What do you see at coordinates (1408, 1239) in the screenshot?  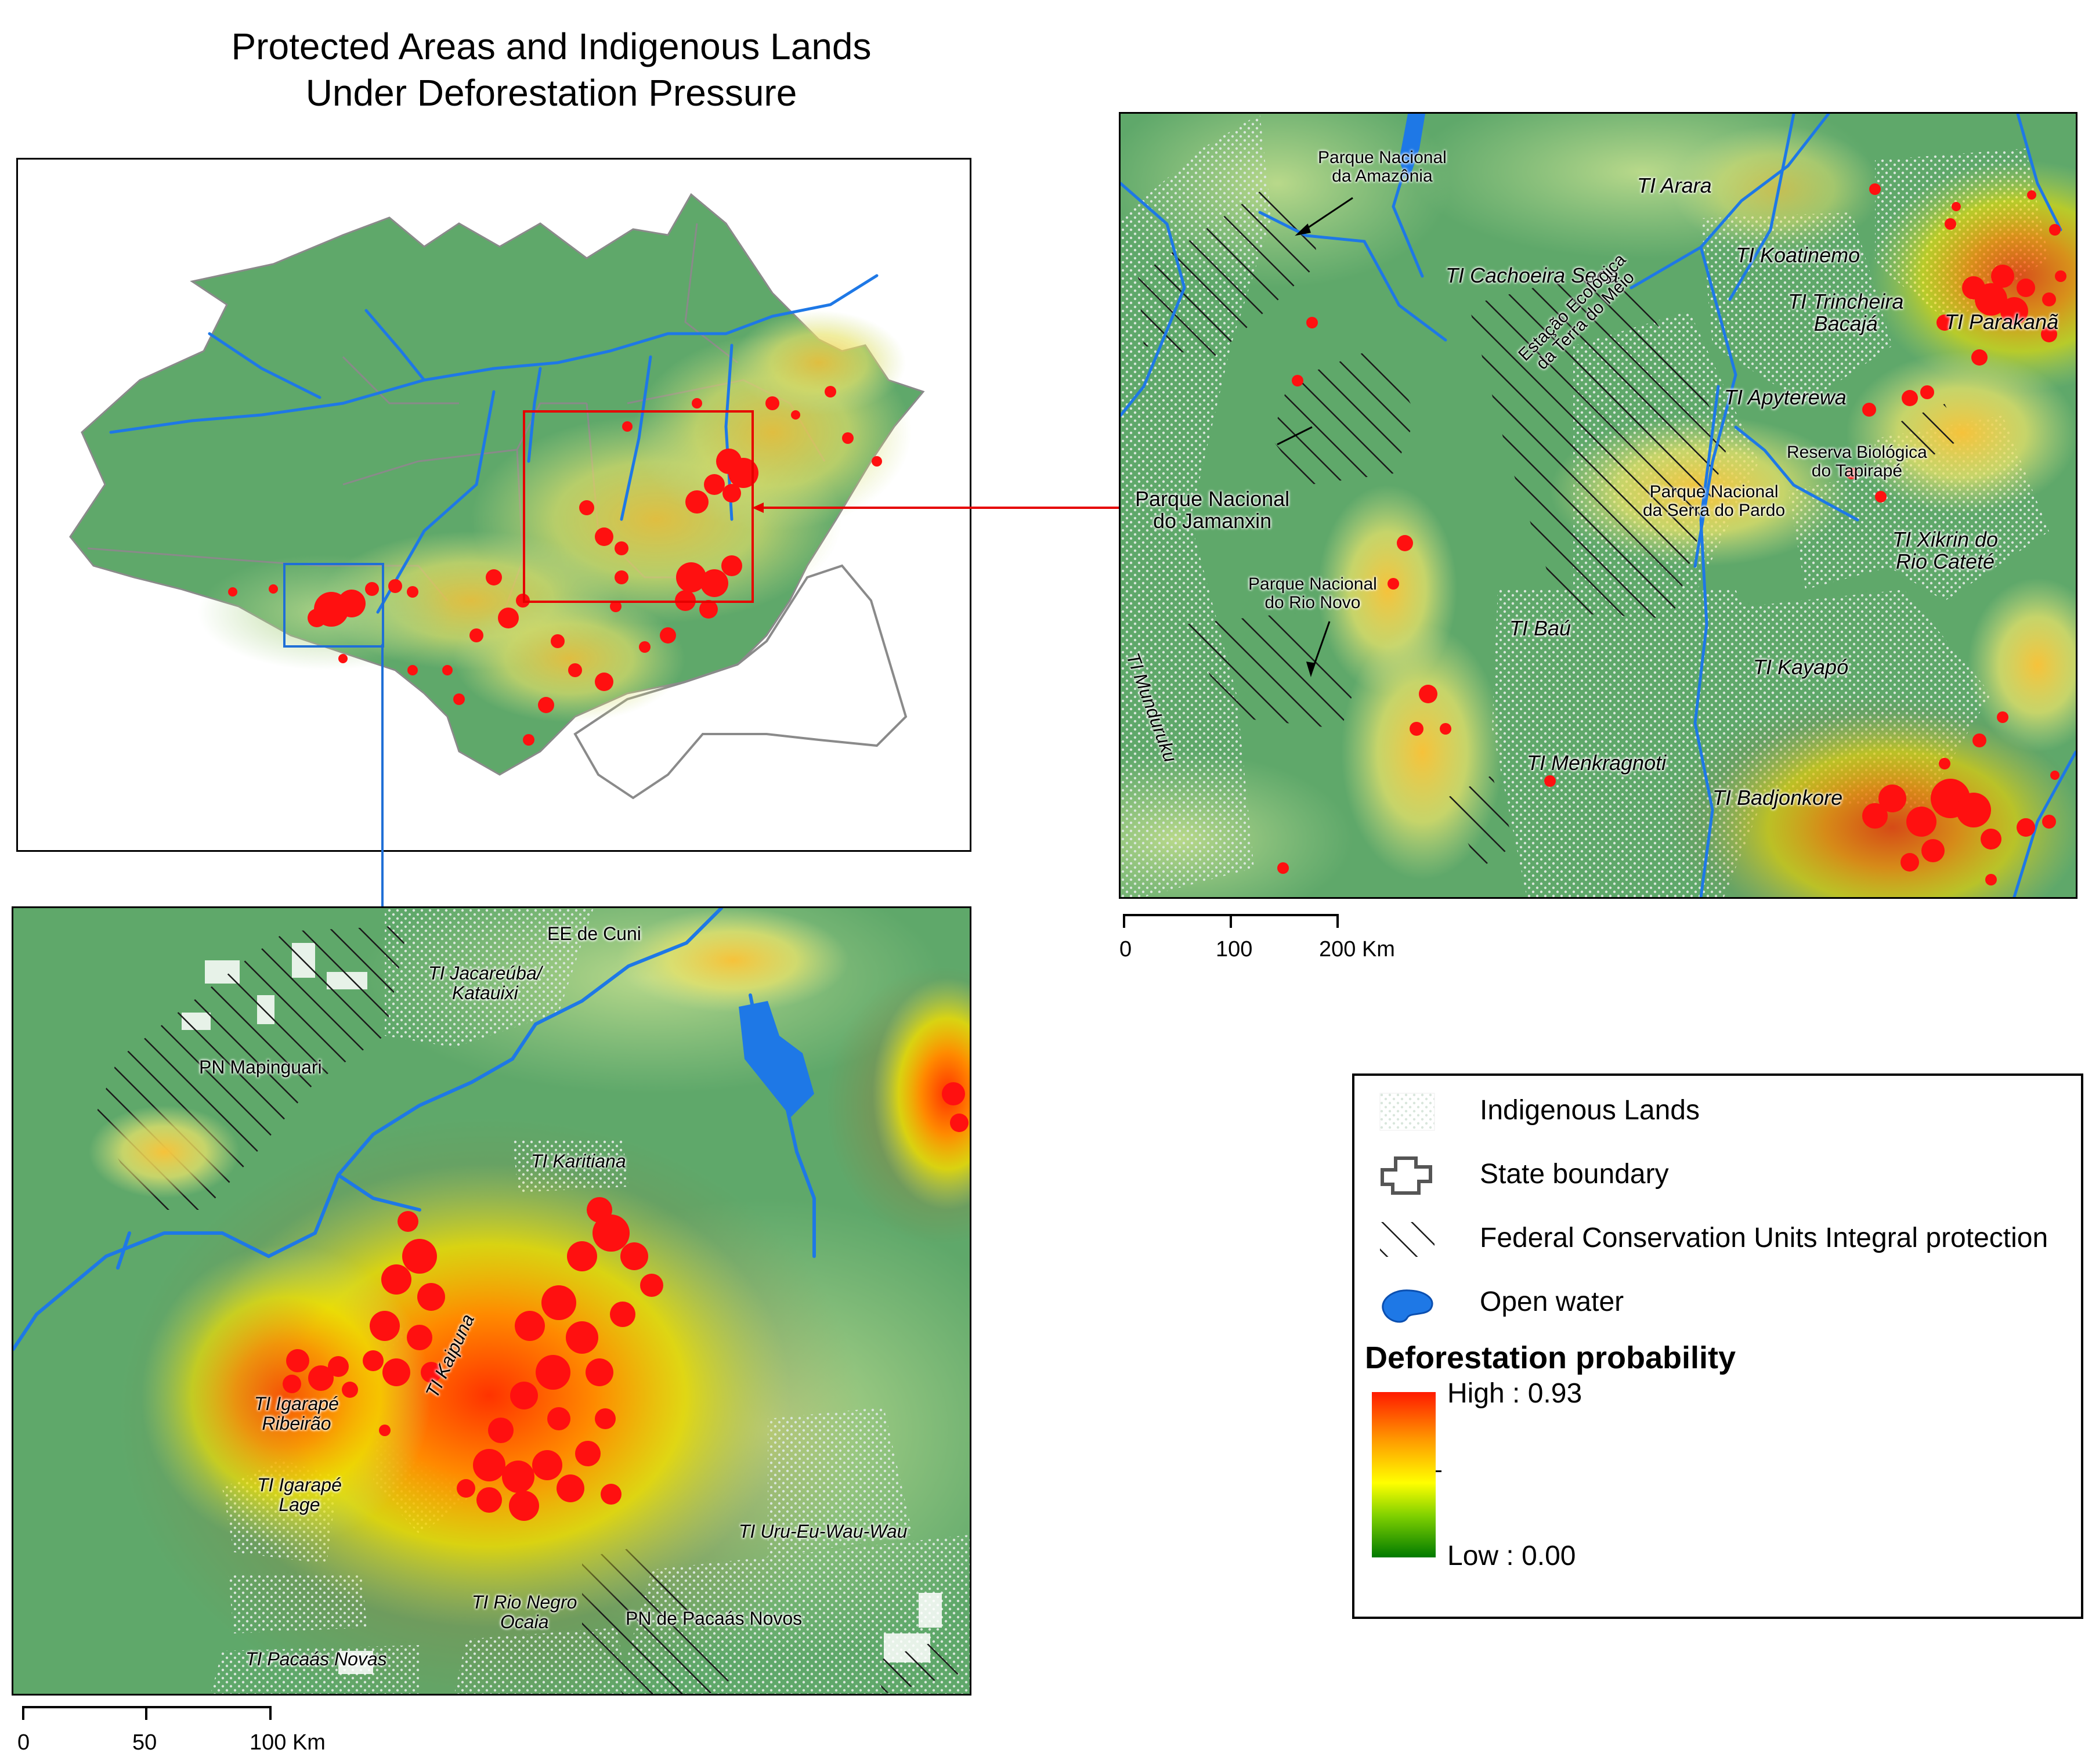 I see `hatch-pattern-icon` at bounding box center [1408, 1239].